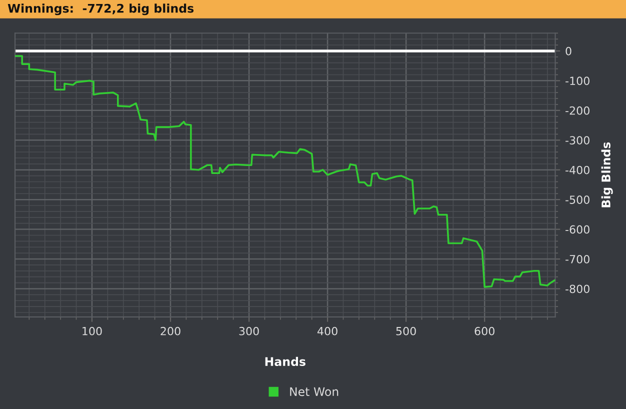 This screenshot has height=409, width=626. What do you see at coordinates (327, 331) in the screenshot?
I see `x-tick-label: 400` at bounding box center [327, 331].